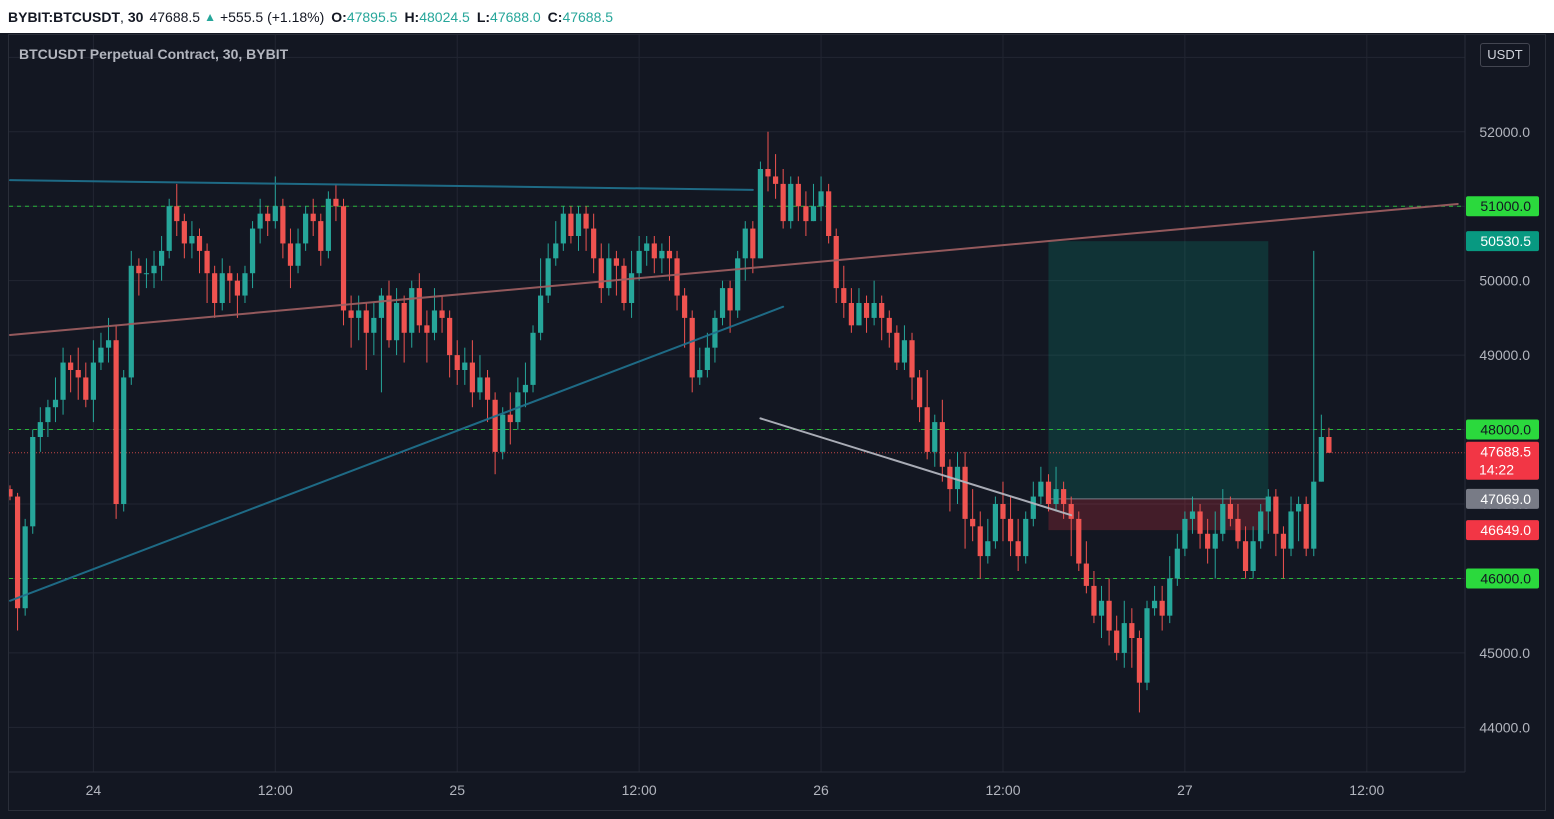 This screenshot has height=819, width=1554. What do you see at coordinates (1502, 578) in the screenshot?
I see `price-tag: 46000.0` at bounding box center [1502, 578].